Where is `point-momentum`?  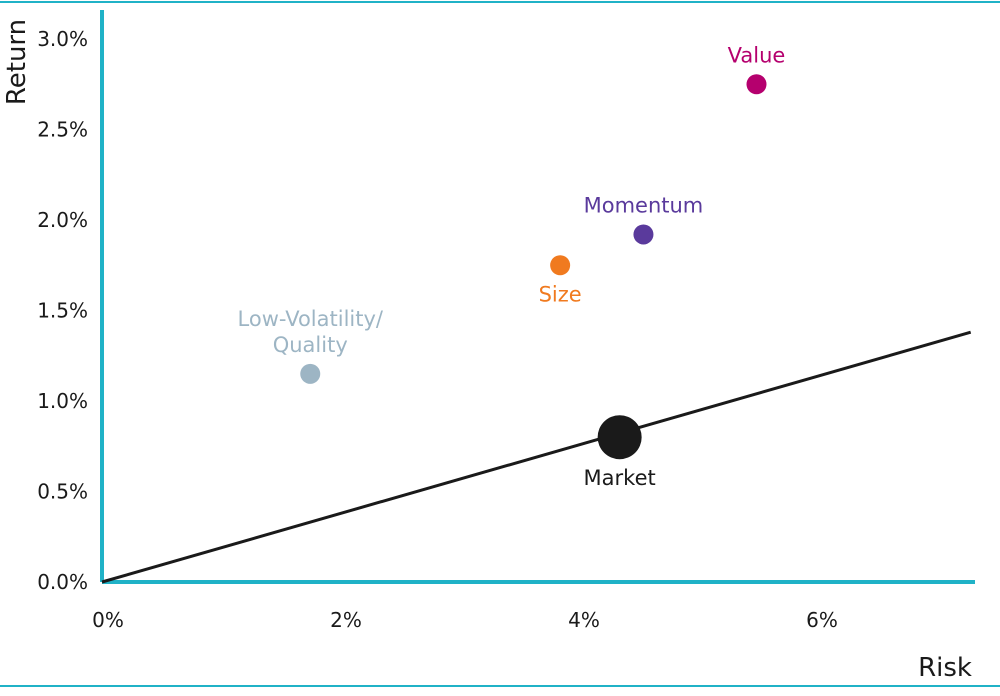
point-momentum is located at coordinates (643, 234).